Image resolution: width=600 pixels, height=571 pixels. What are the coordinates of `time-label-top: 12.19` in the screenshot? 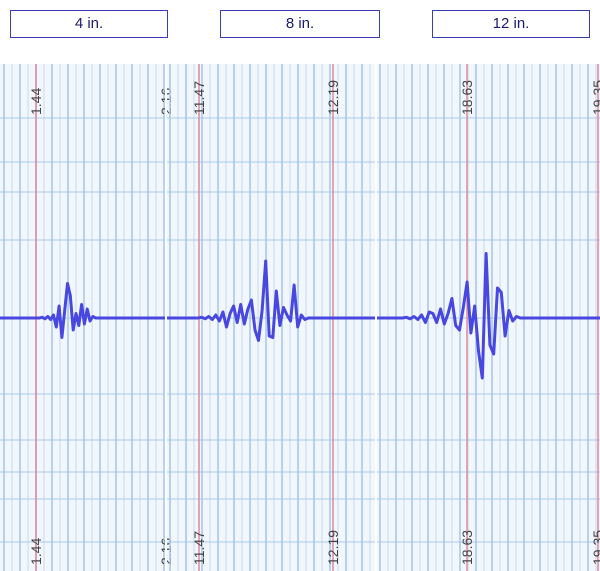 It's located at (333, 97).